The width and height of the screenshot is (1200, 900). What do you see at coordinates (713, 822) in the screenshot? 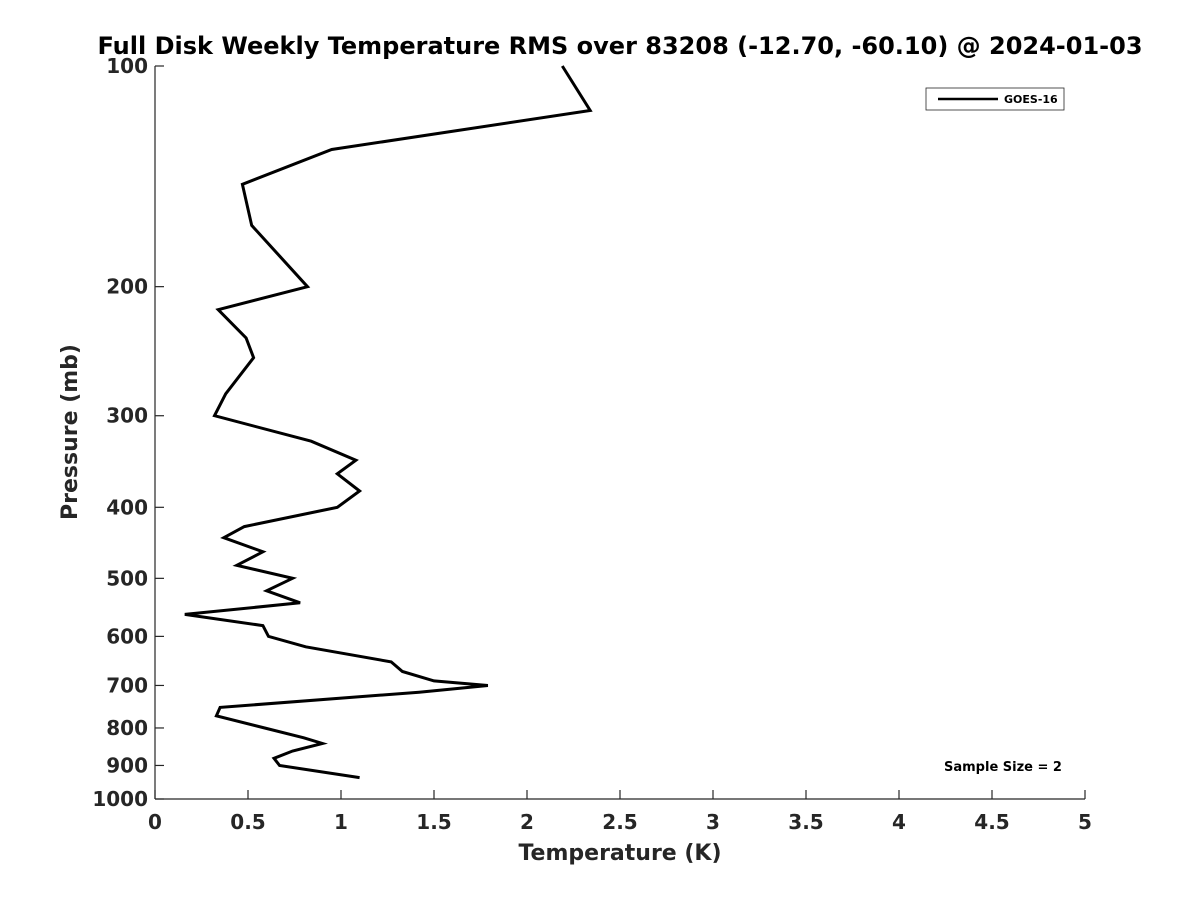
I see `x-tick-label: 3` at bounding box center [713, 822].